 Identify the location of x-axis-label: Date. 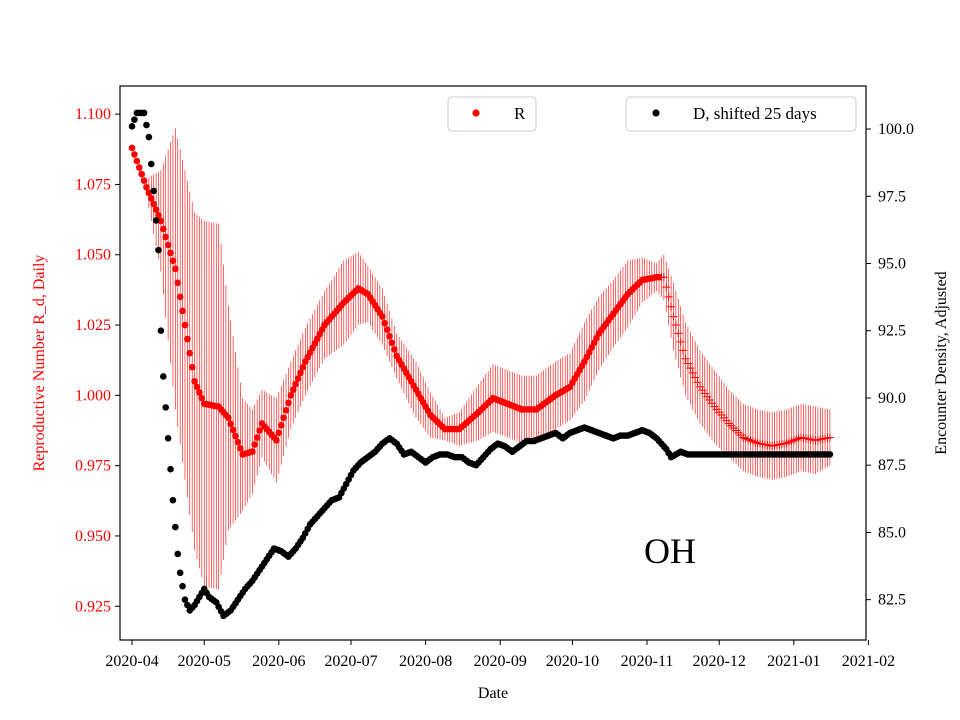
(493, 693).